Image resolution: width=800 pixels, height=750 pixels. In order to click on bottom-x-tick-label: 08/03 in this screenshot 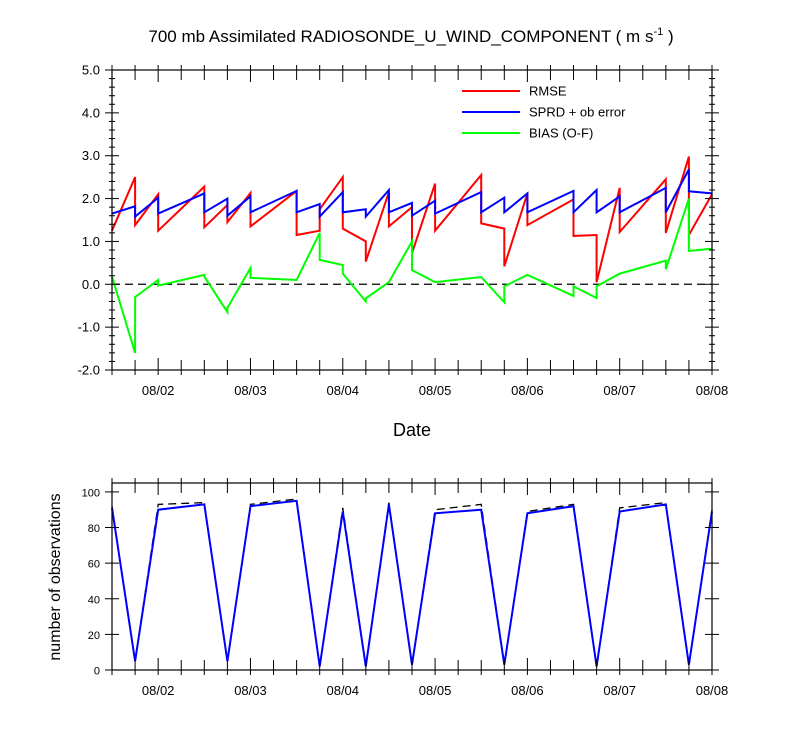, I will do `click(250, 690)`.